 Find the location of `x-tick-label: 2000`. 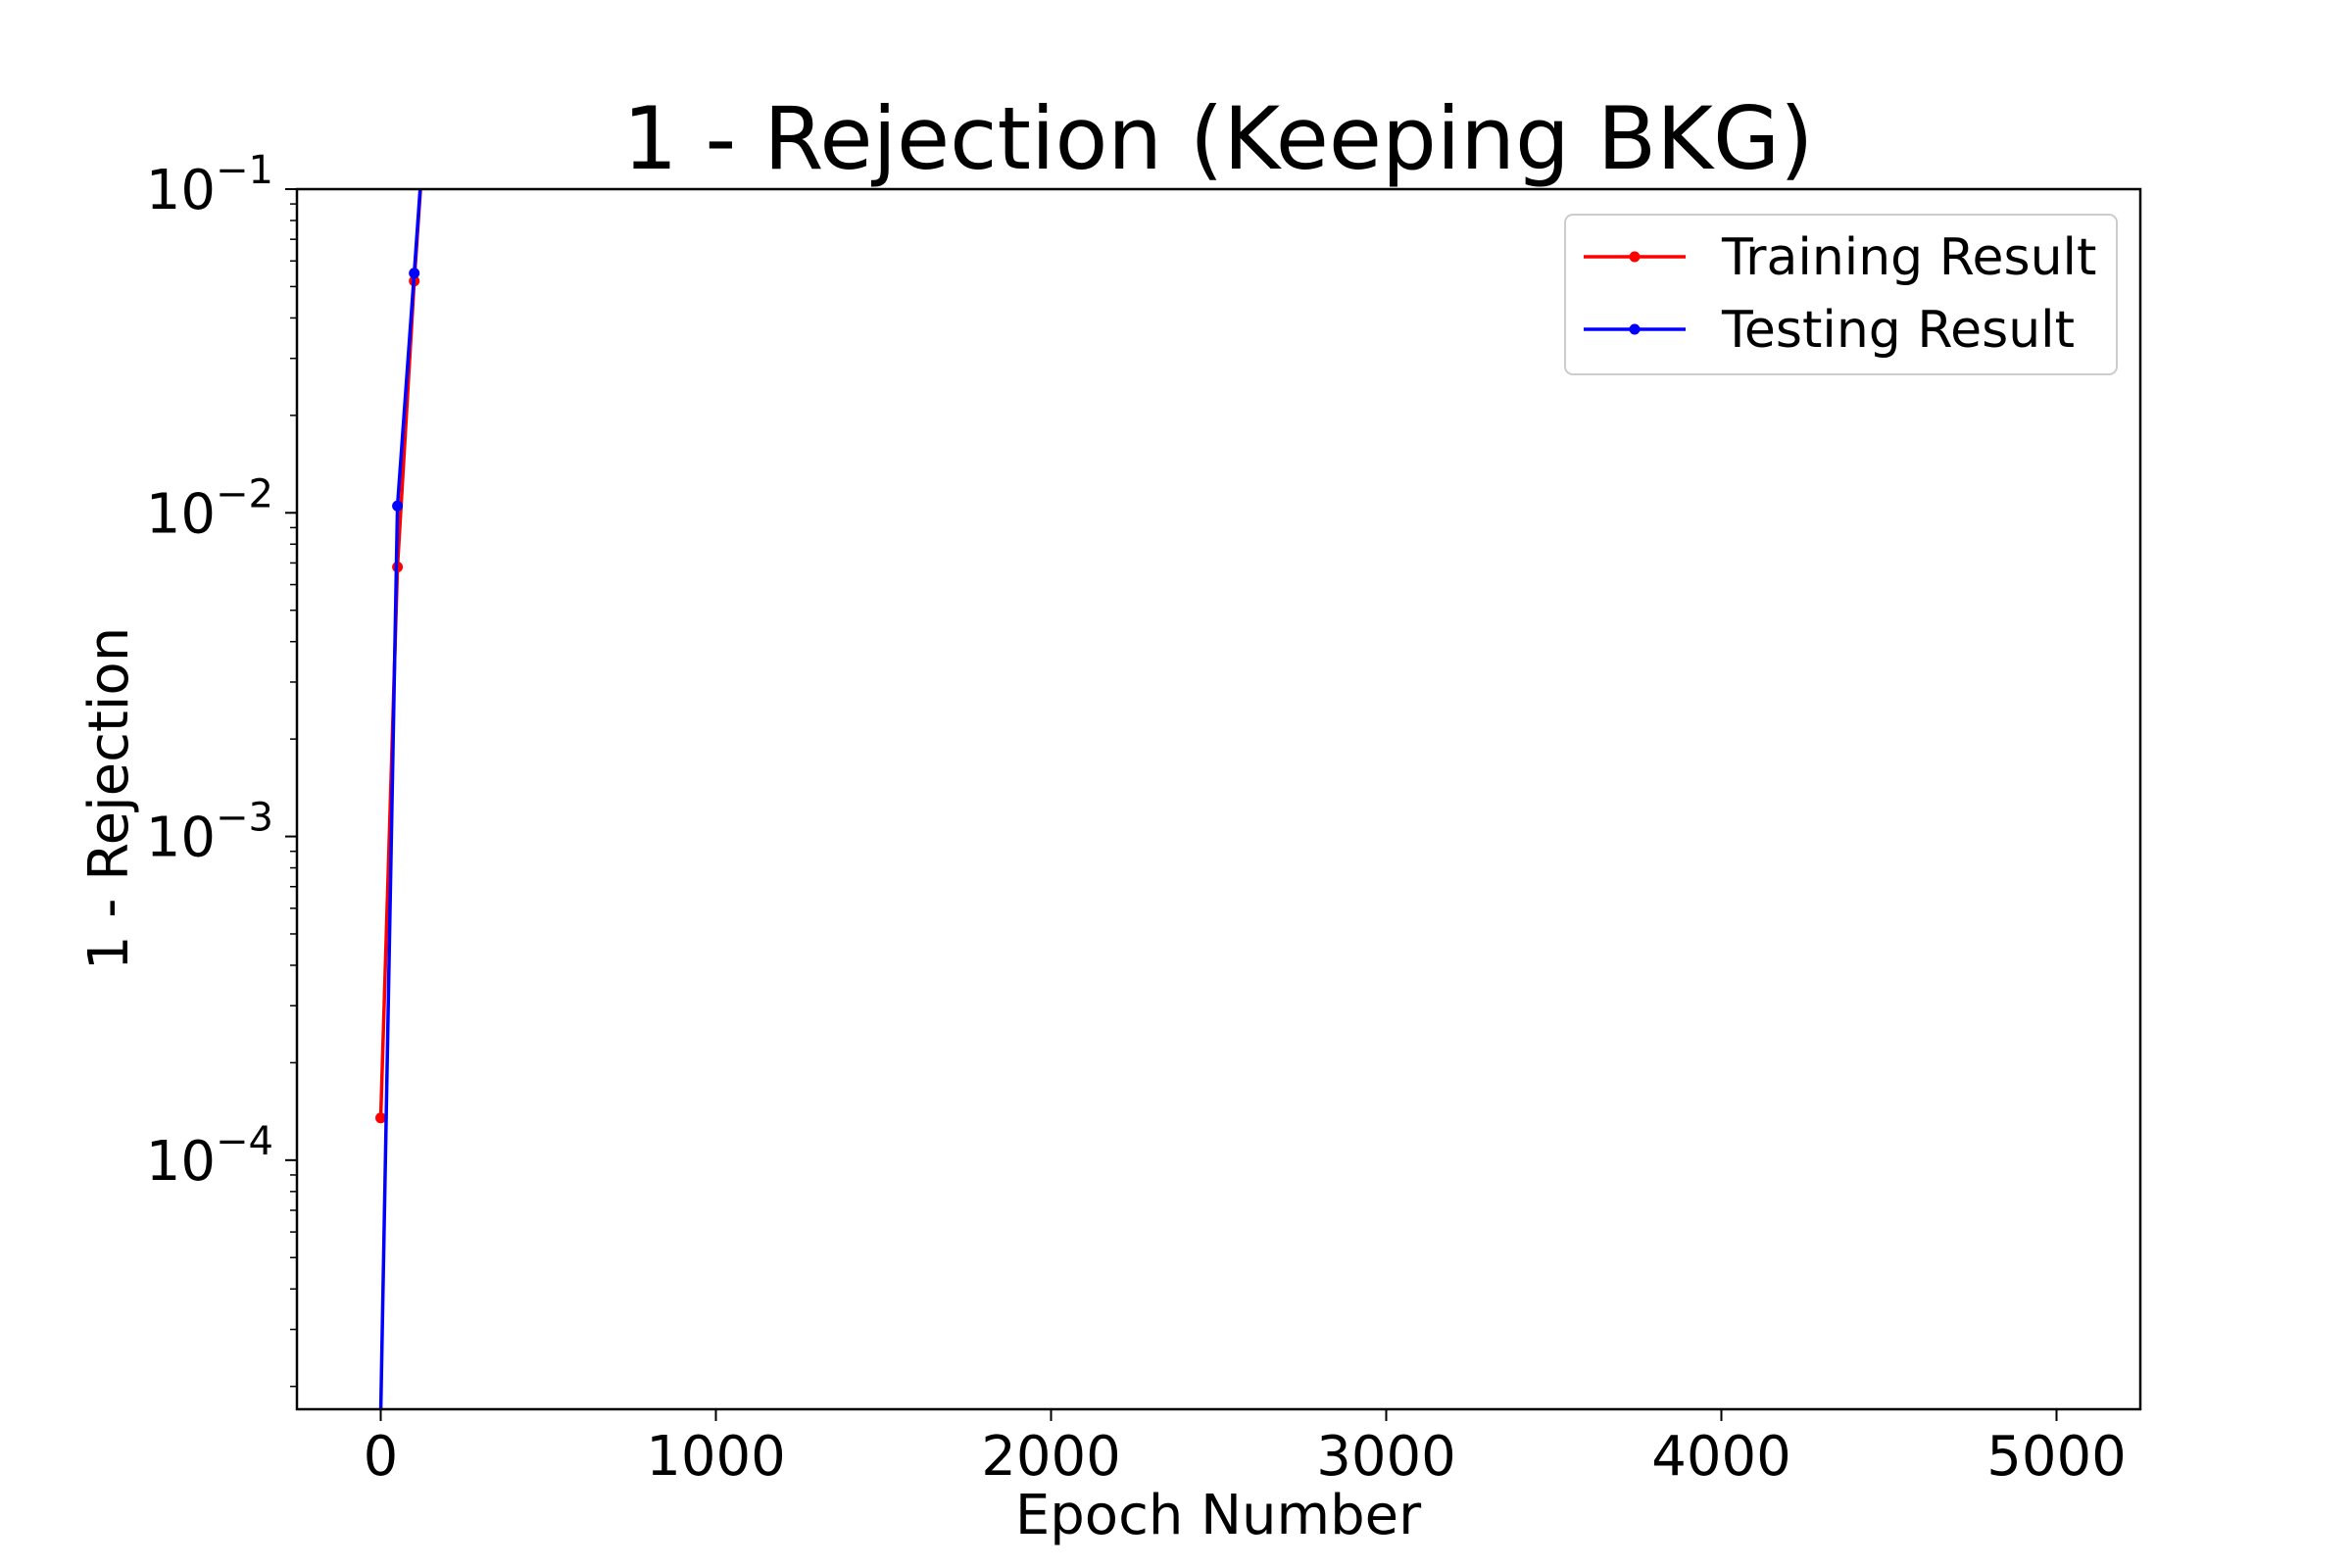

x-tick-label: 2000 is located at coordinates (1051, 1457).